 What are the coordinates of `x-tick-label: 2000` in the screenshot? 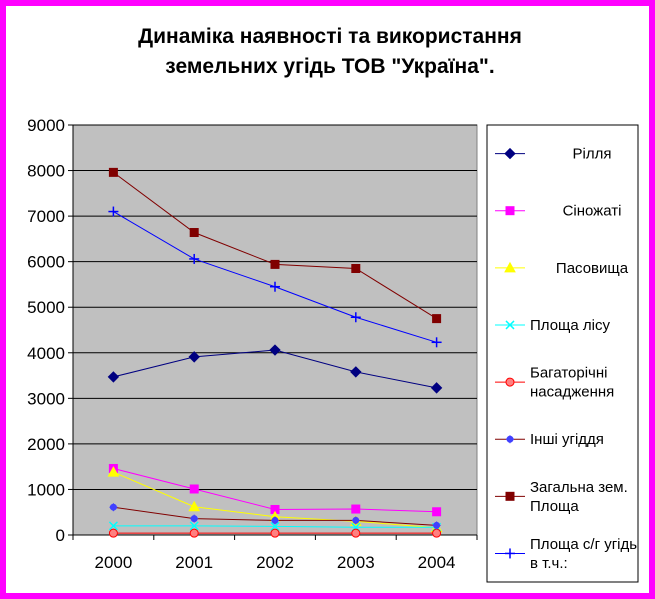 It's located at (113, 562).